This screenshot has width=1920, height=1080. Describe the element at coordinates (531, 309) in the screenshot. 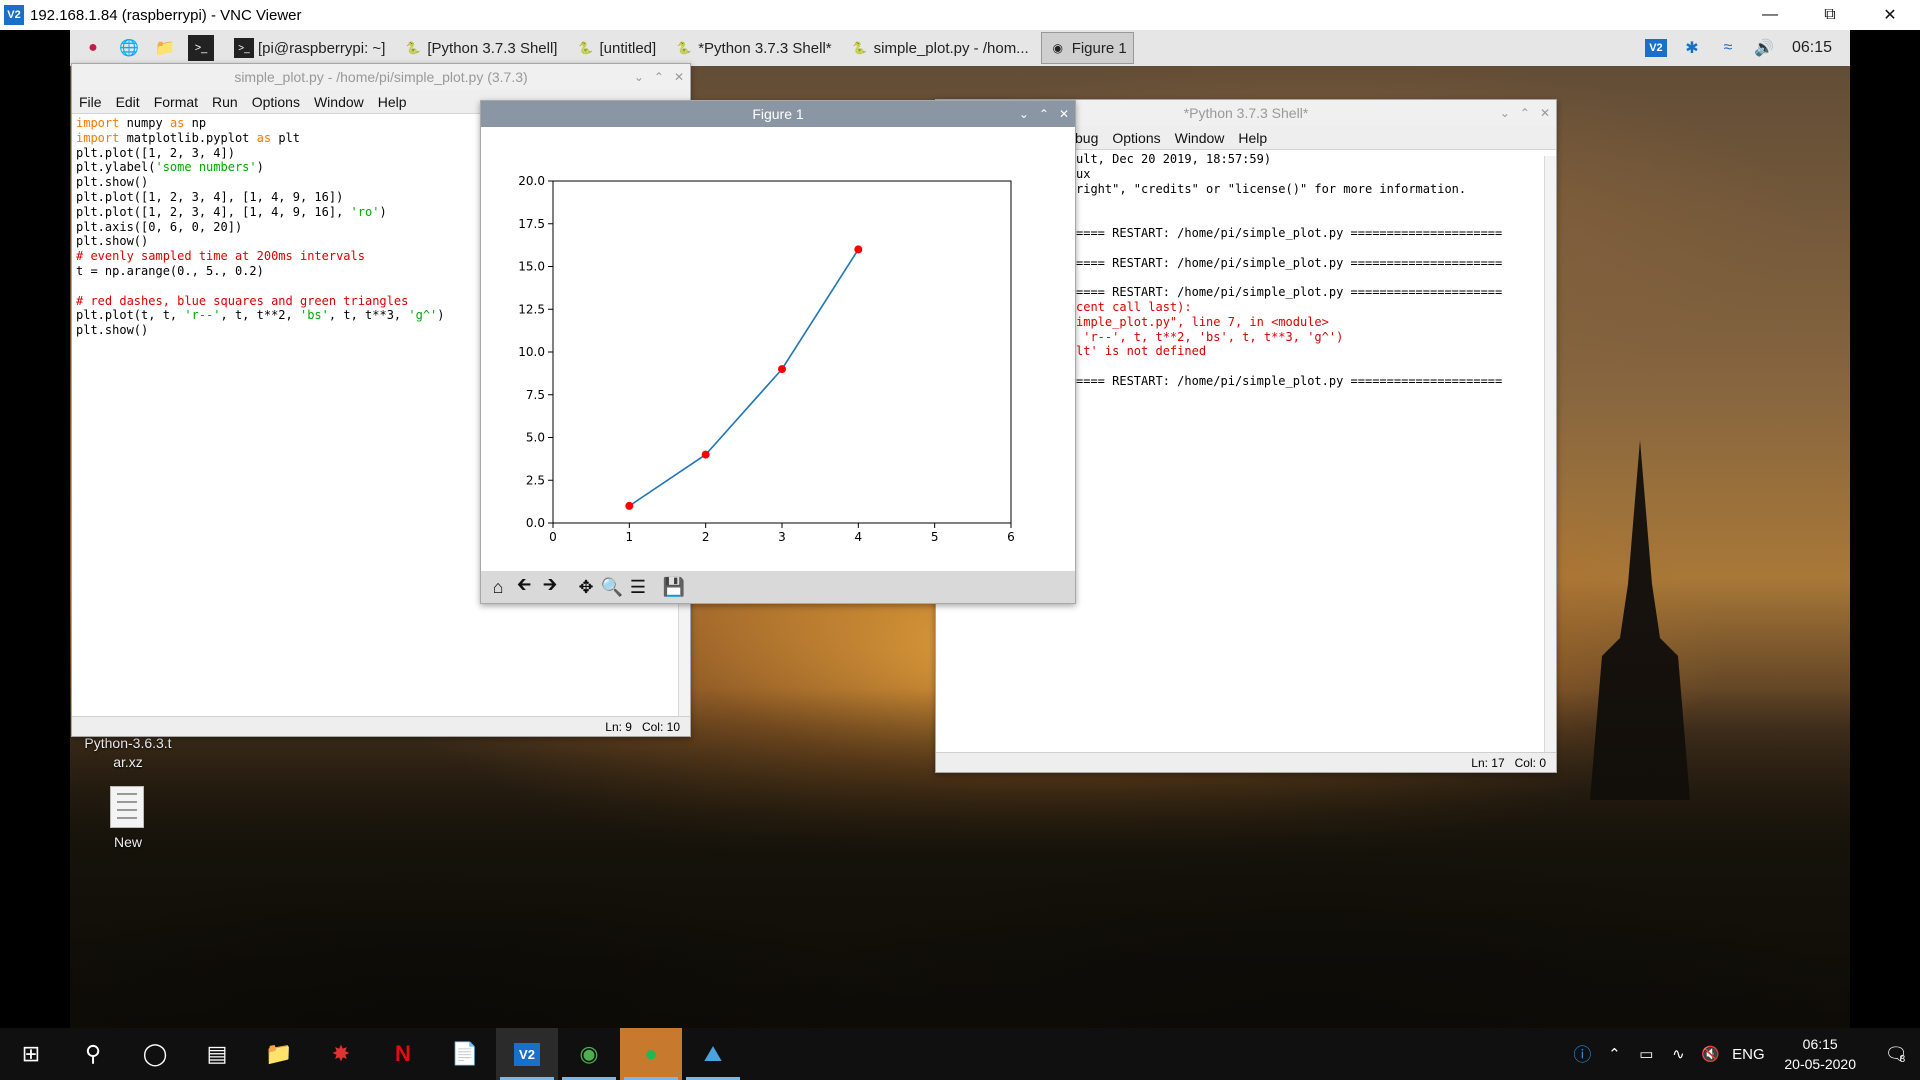

I see `y-tick-label: 12.5` at that location.